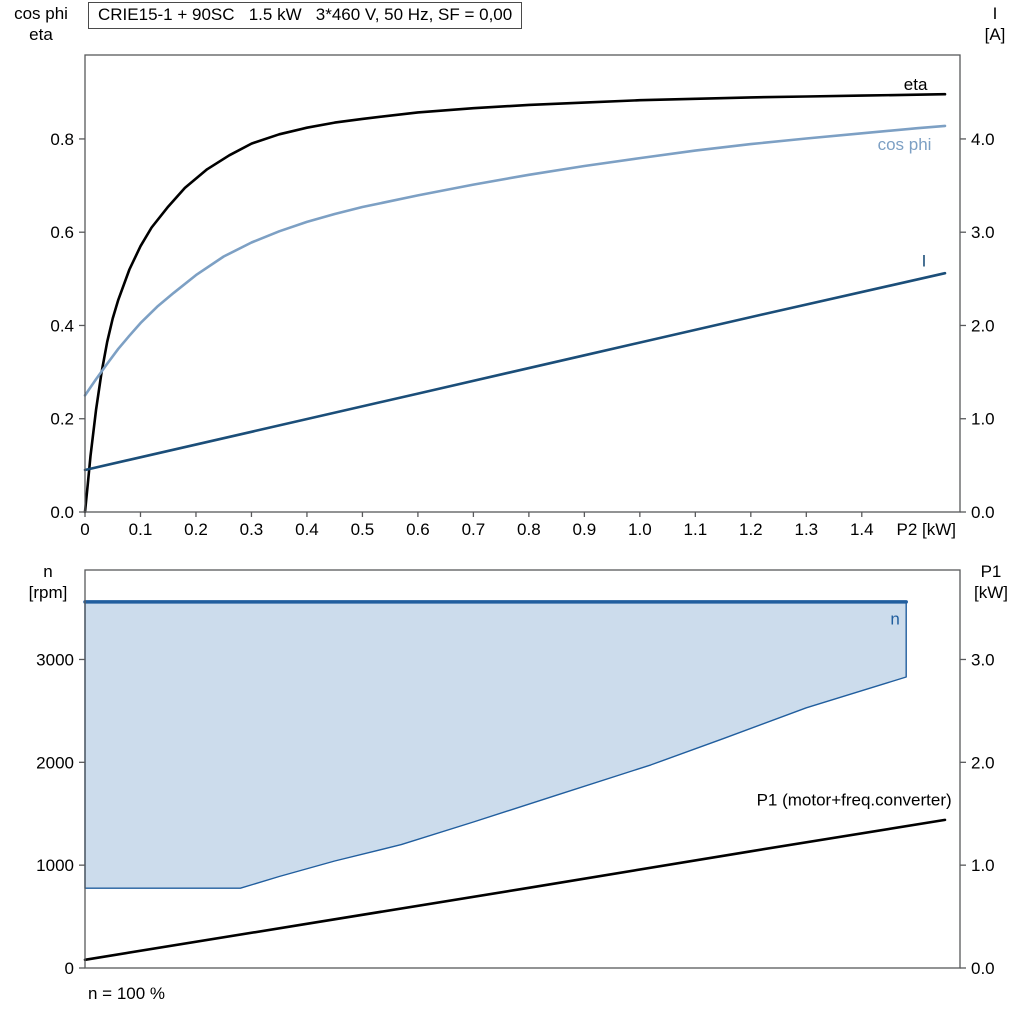 Image resolution: width=1024 pixels, height=1024 pixels. What do you see at coordinates (418, 529) in the screenshot?
I see `x-tick-label: 0.6` at bounding box center [418, 529].